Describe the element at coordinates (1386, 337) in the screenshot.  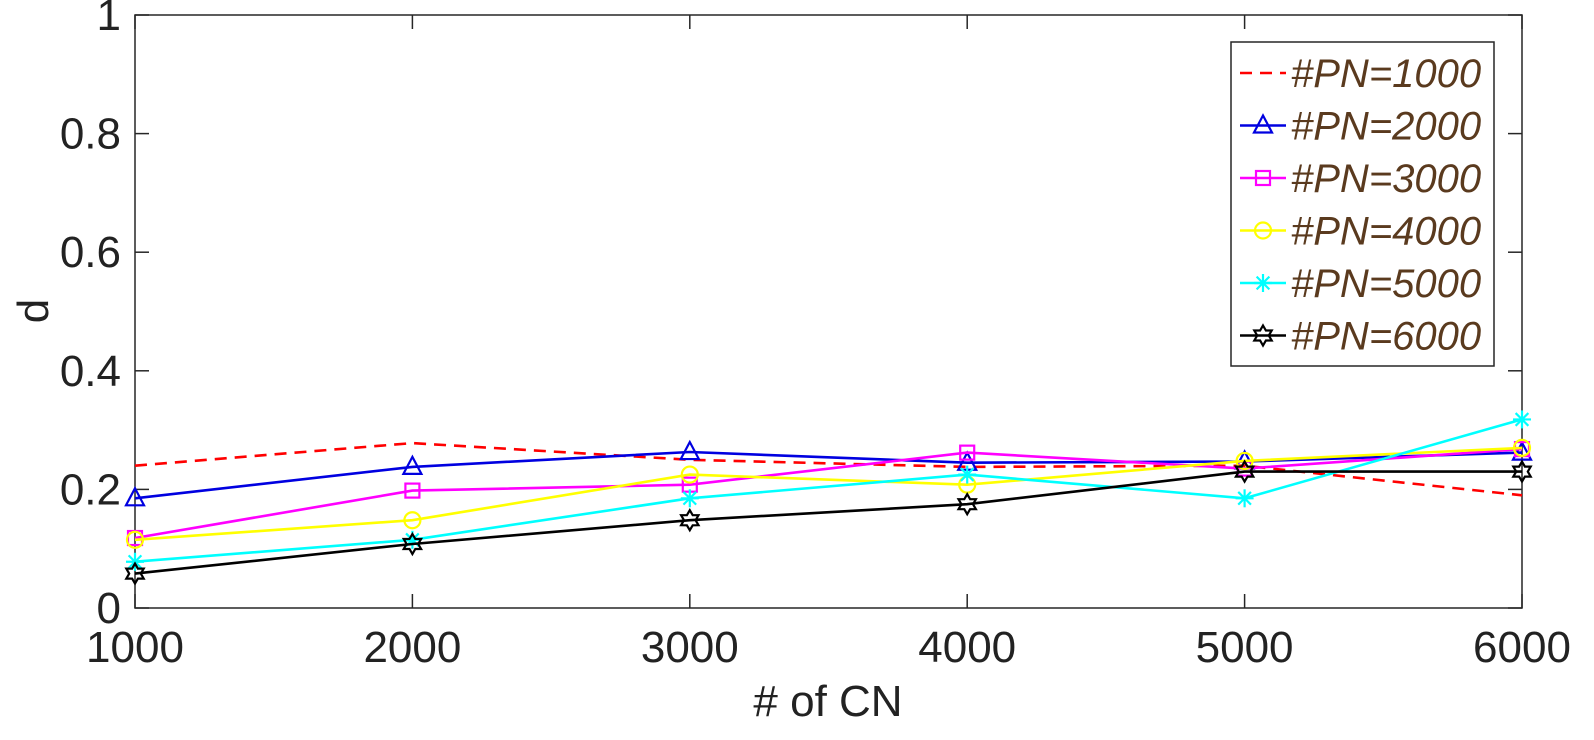
I see `legend-label: #PN=6000` at that location.